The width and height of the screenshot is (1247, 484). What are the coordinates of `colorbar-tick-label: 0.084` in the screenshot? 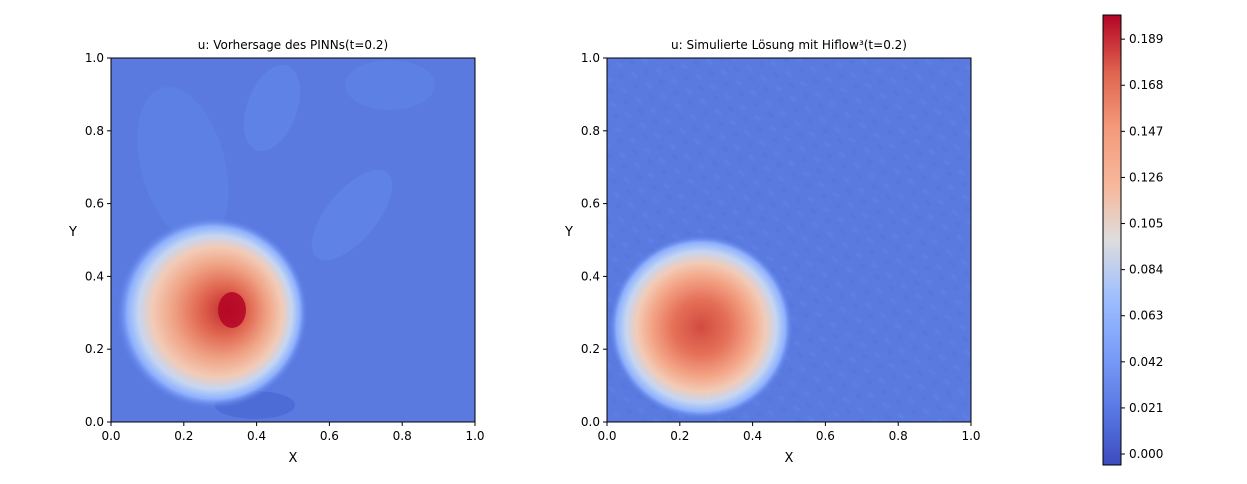 It's located at (1146, 270).